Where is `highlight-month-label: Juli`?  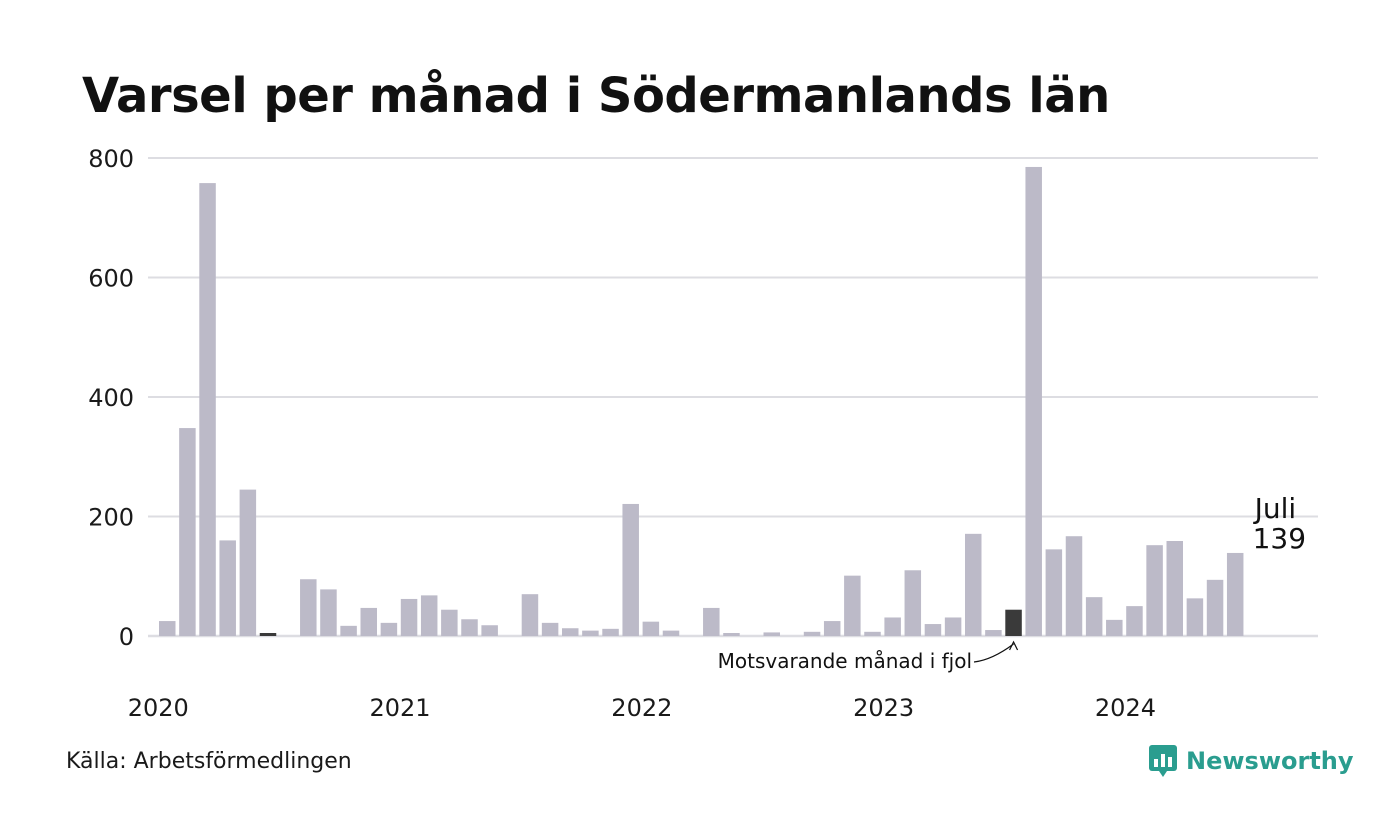 highlight-month-label: Juli is located at coordinates (1275, 508).